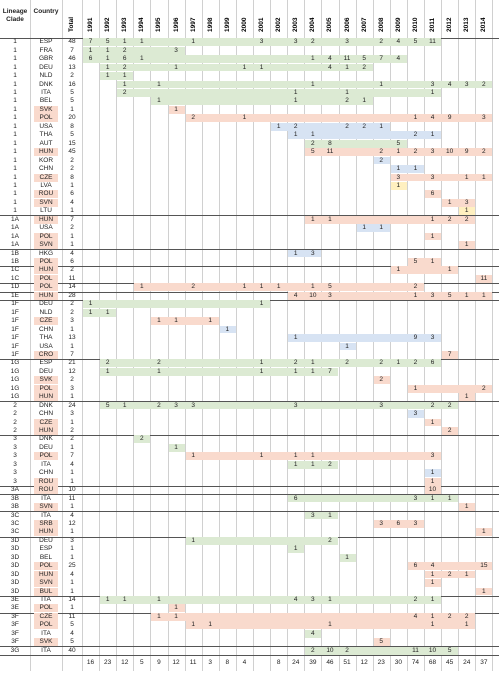 The height and width of the screenshot is (685, 499). I want to click on country-cell: ITA, so click(46, 515).